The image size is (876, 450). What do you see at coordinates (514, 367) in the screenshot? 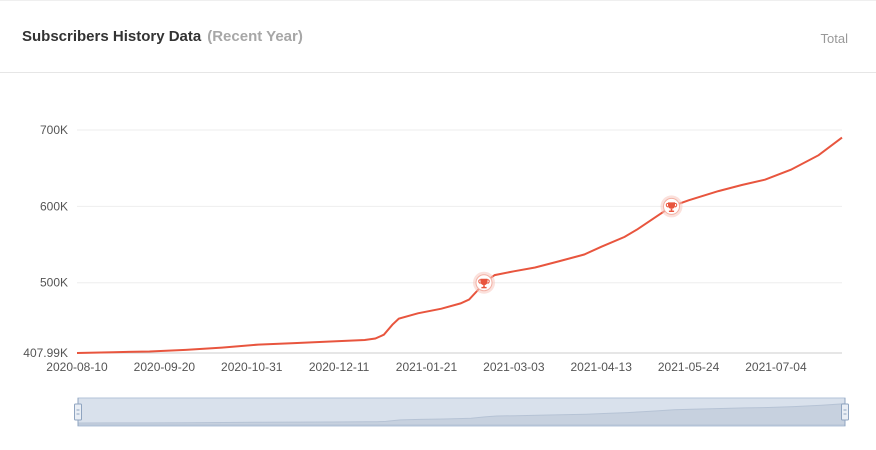
I see `x-tick-label: 2021-03-03` at bounding box center [514, 367].